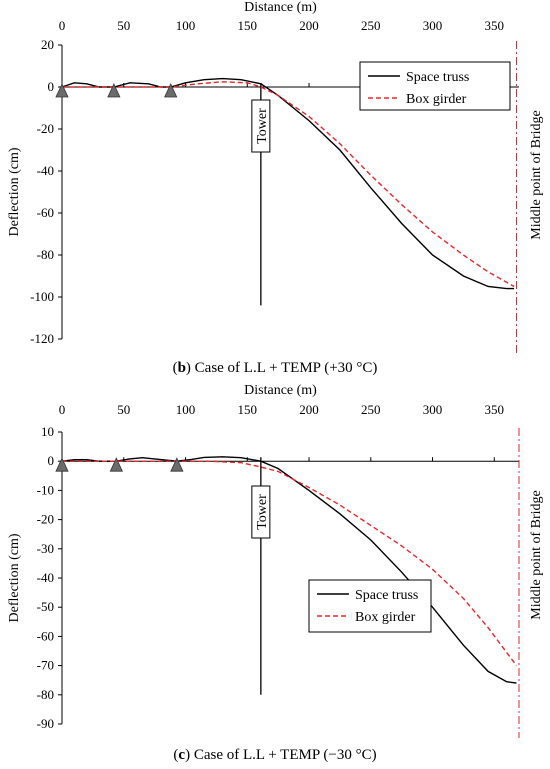 The width and height of the screenshot is (550, 769). I want to click on y-tick-label: 20, so click(47, 44).